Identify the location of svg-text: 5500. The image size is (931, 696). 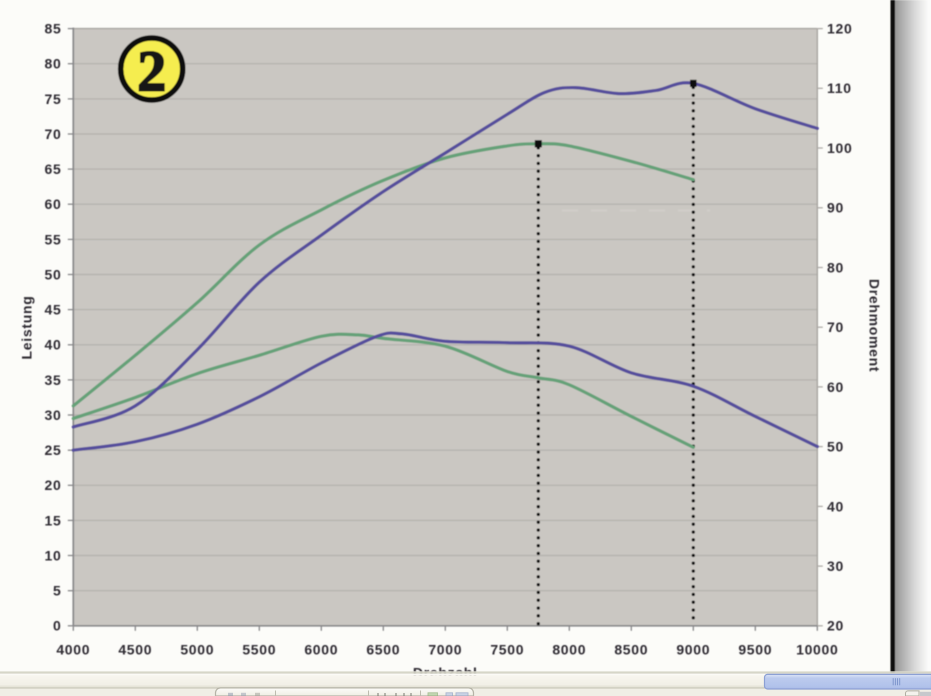
(259, 650).